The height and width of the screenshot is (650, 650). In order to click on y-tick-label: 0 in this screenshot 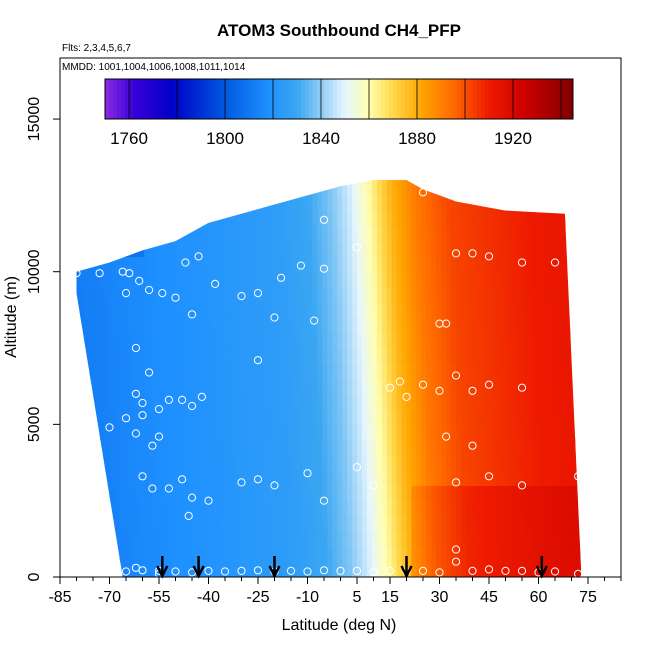, I will do `click(34, 576)`.